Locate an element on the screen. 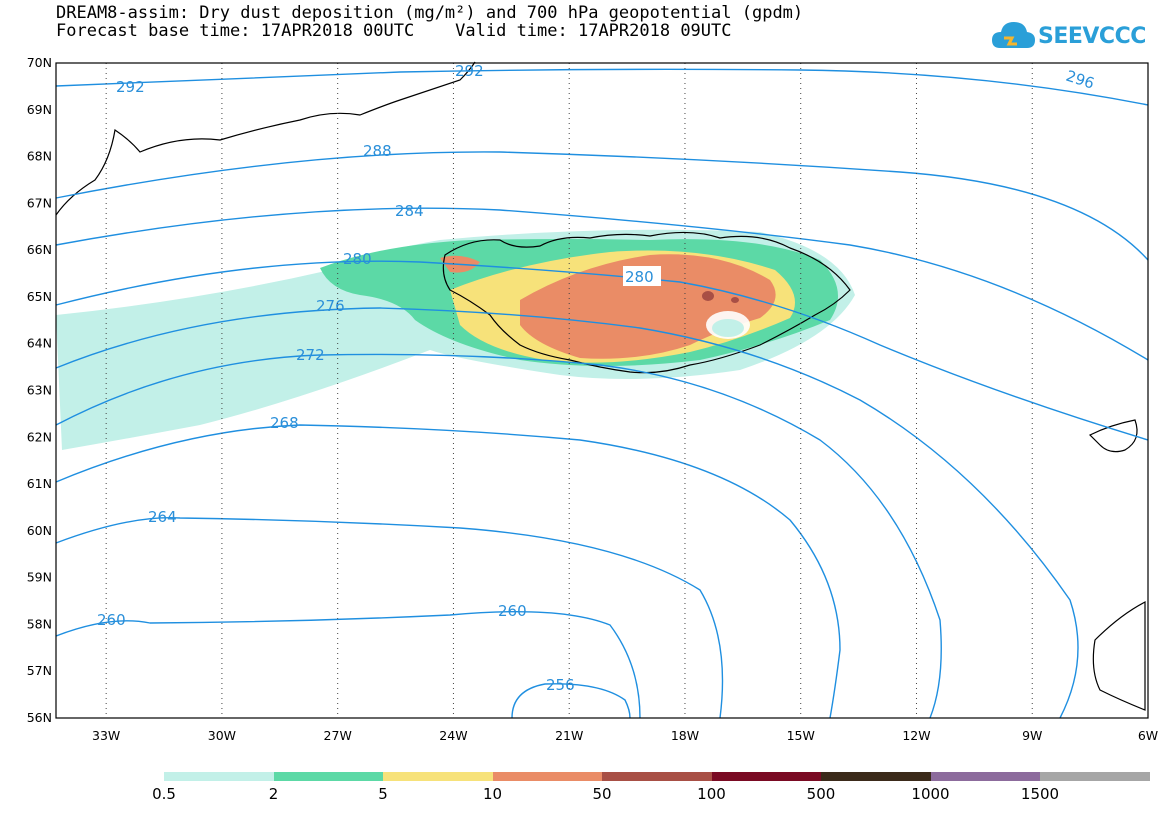  latitude-tick-label: 63N is located at coordinates (39, 390).